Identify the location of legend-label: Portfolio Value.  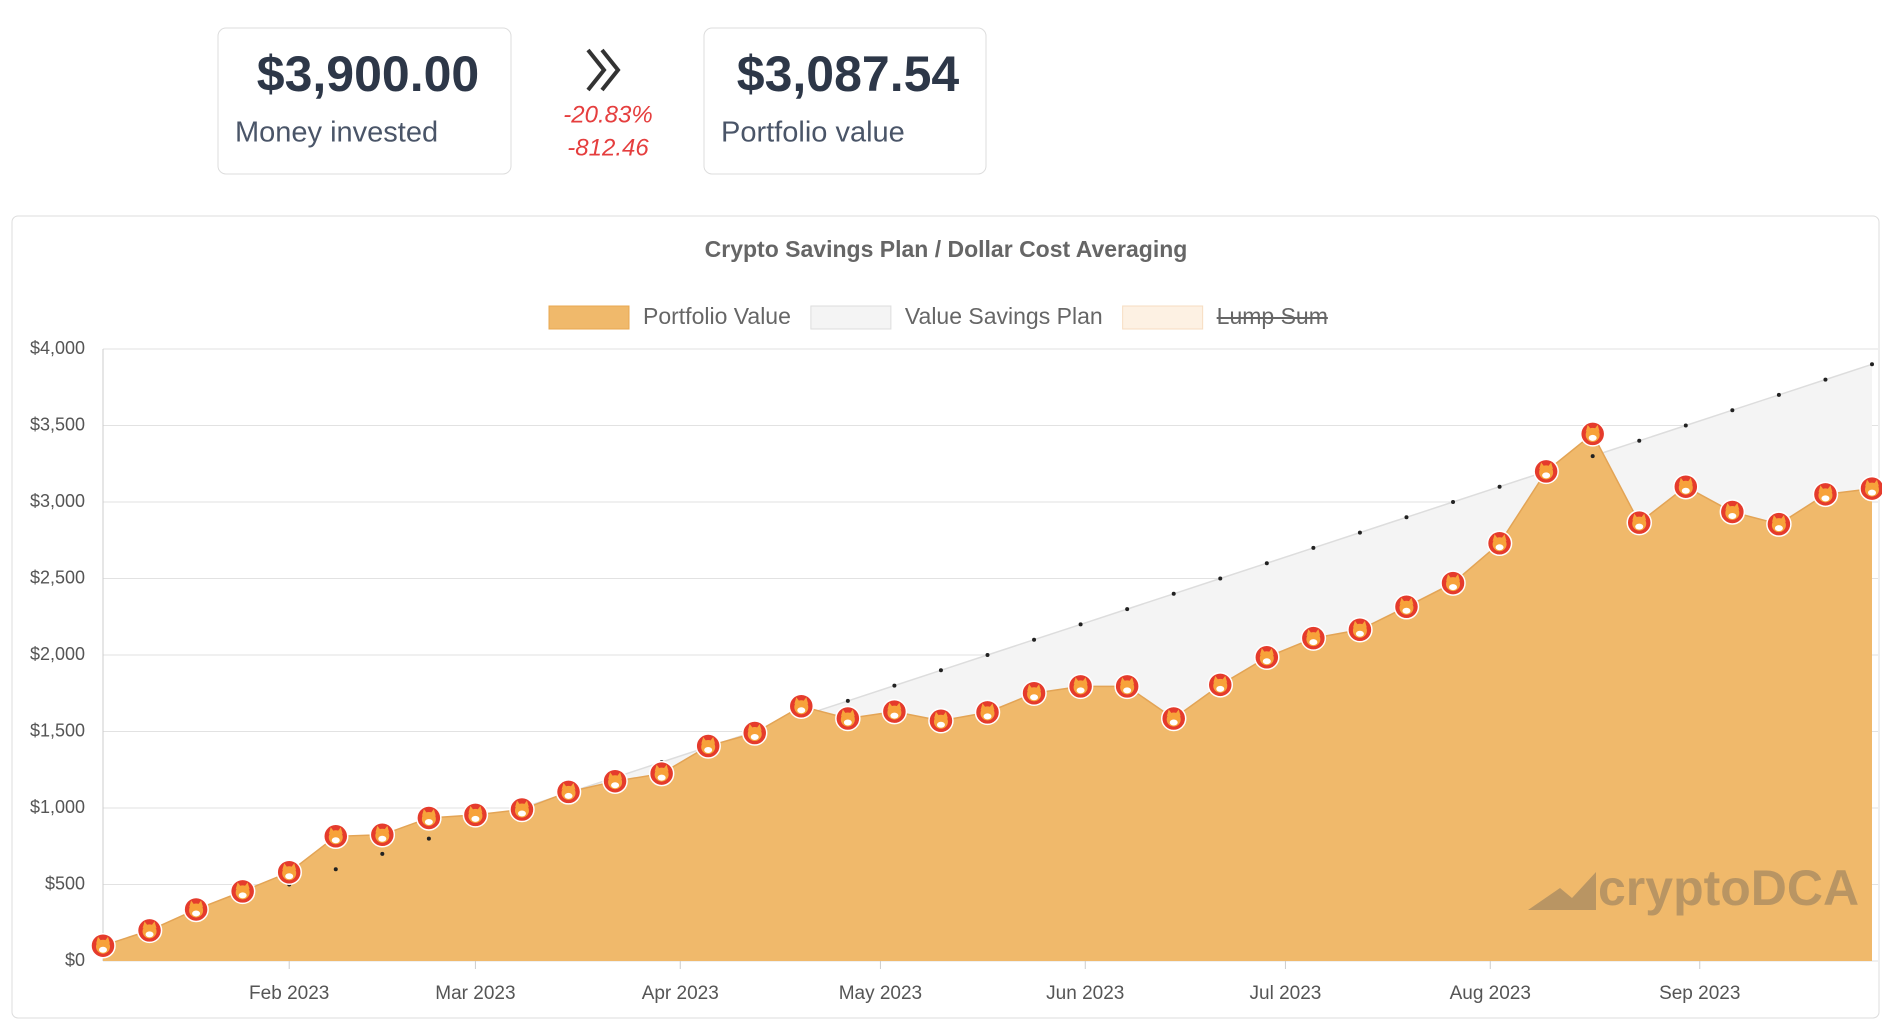
(717, 316).